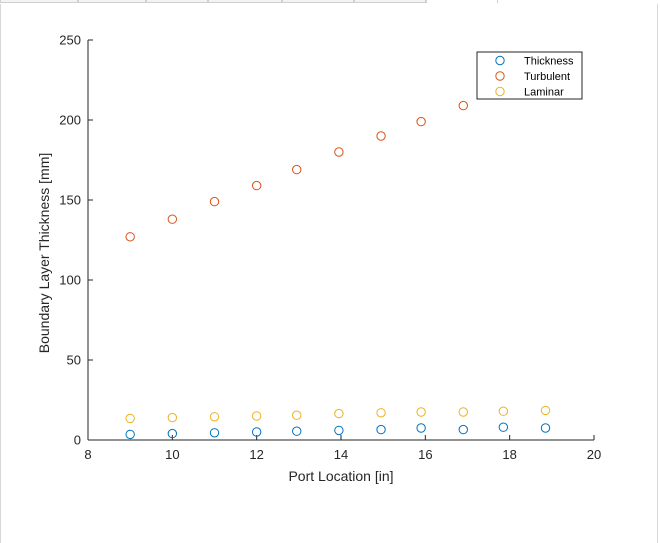  What do you see at coordinates (74, 360) in the screenshot?
I see `y-tick-label: 50` at bounding box center [74, 360].